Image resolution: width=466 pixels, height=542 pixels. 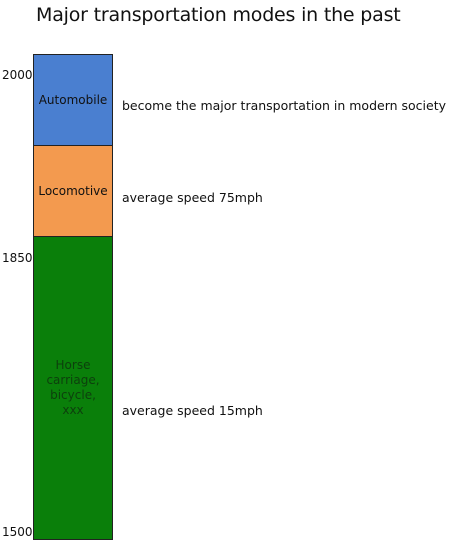 I want to click on axis-label-1850: 1850, so click(x=17, y=258).